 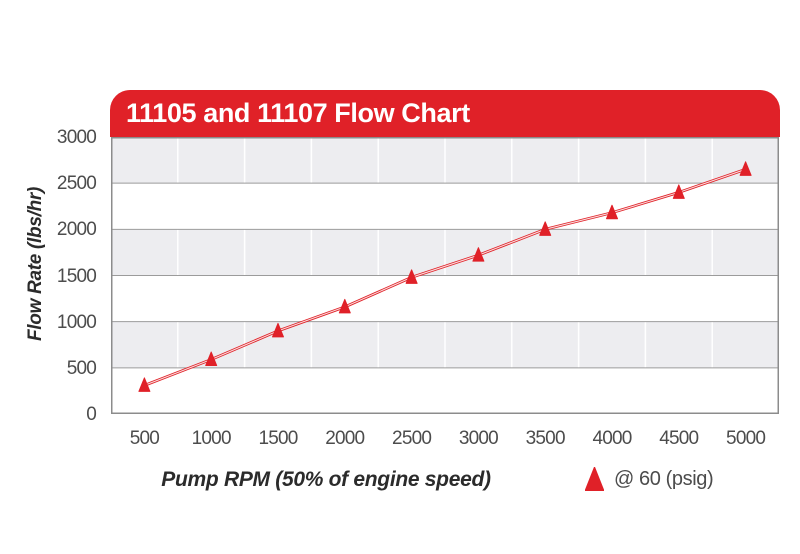 I want to click on chart-title-bar: 11105 and 11107 Flow Chart, so click(x=445, y=113).